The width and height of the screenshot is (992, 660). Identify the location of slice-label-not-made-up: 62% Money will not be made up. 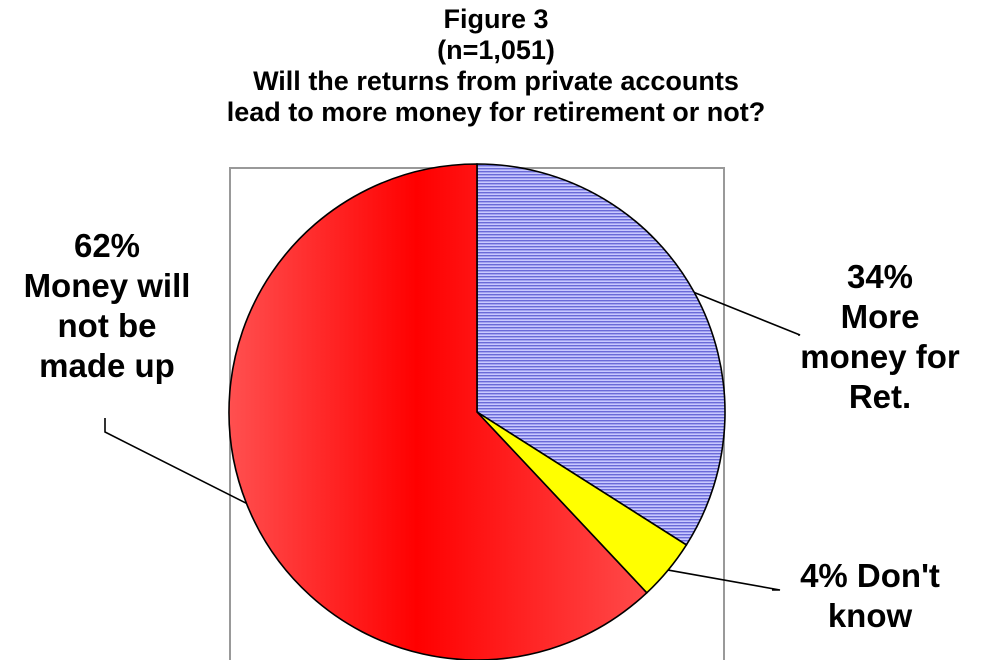
(107, 306).